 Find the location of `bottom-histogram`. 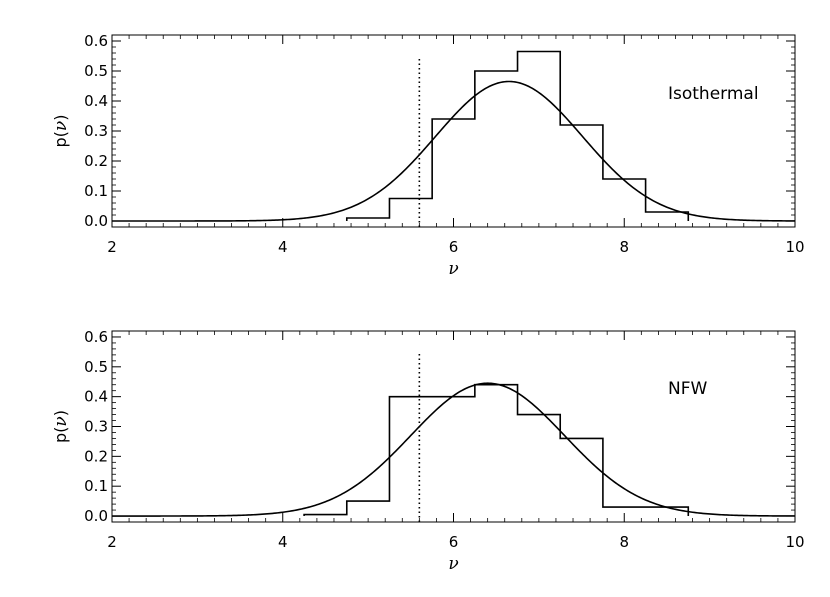

bottom-histogram is located at coordinates (496, 450).